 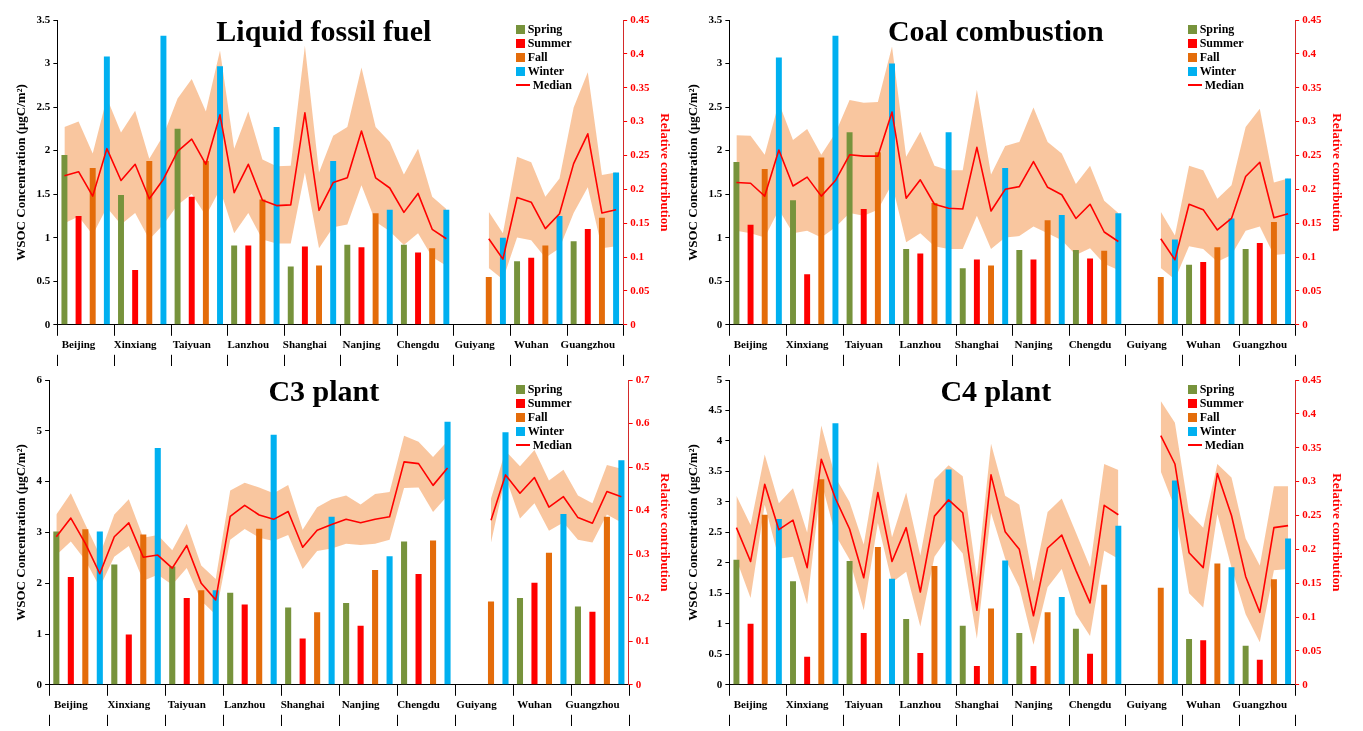 What do you see at coordinates (549, 403) in the screenshot?
I see `legend-label: Summer` at bounding box center [549, 403].